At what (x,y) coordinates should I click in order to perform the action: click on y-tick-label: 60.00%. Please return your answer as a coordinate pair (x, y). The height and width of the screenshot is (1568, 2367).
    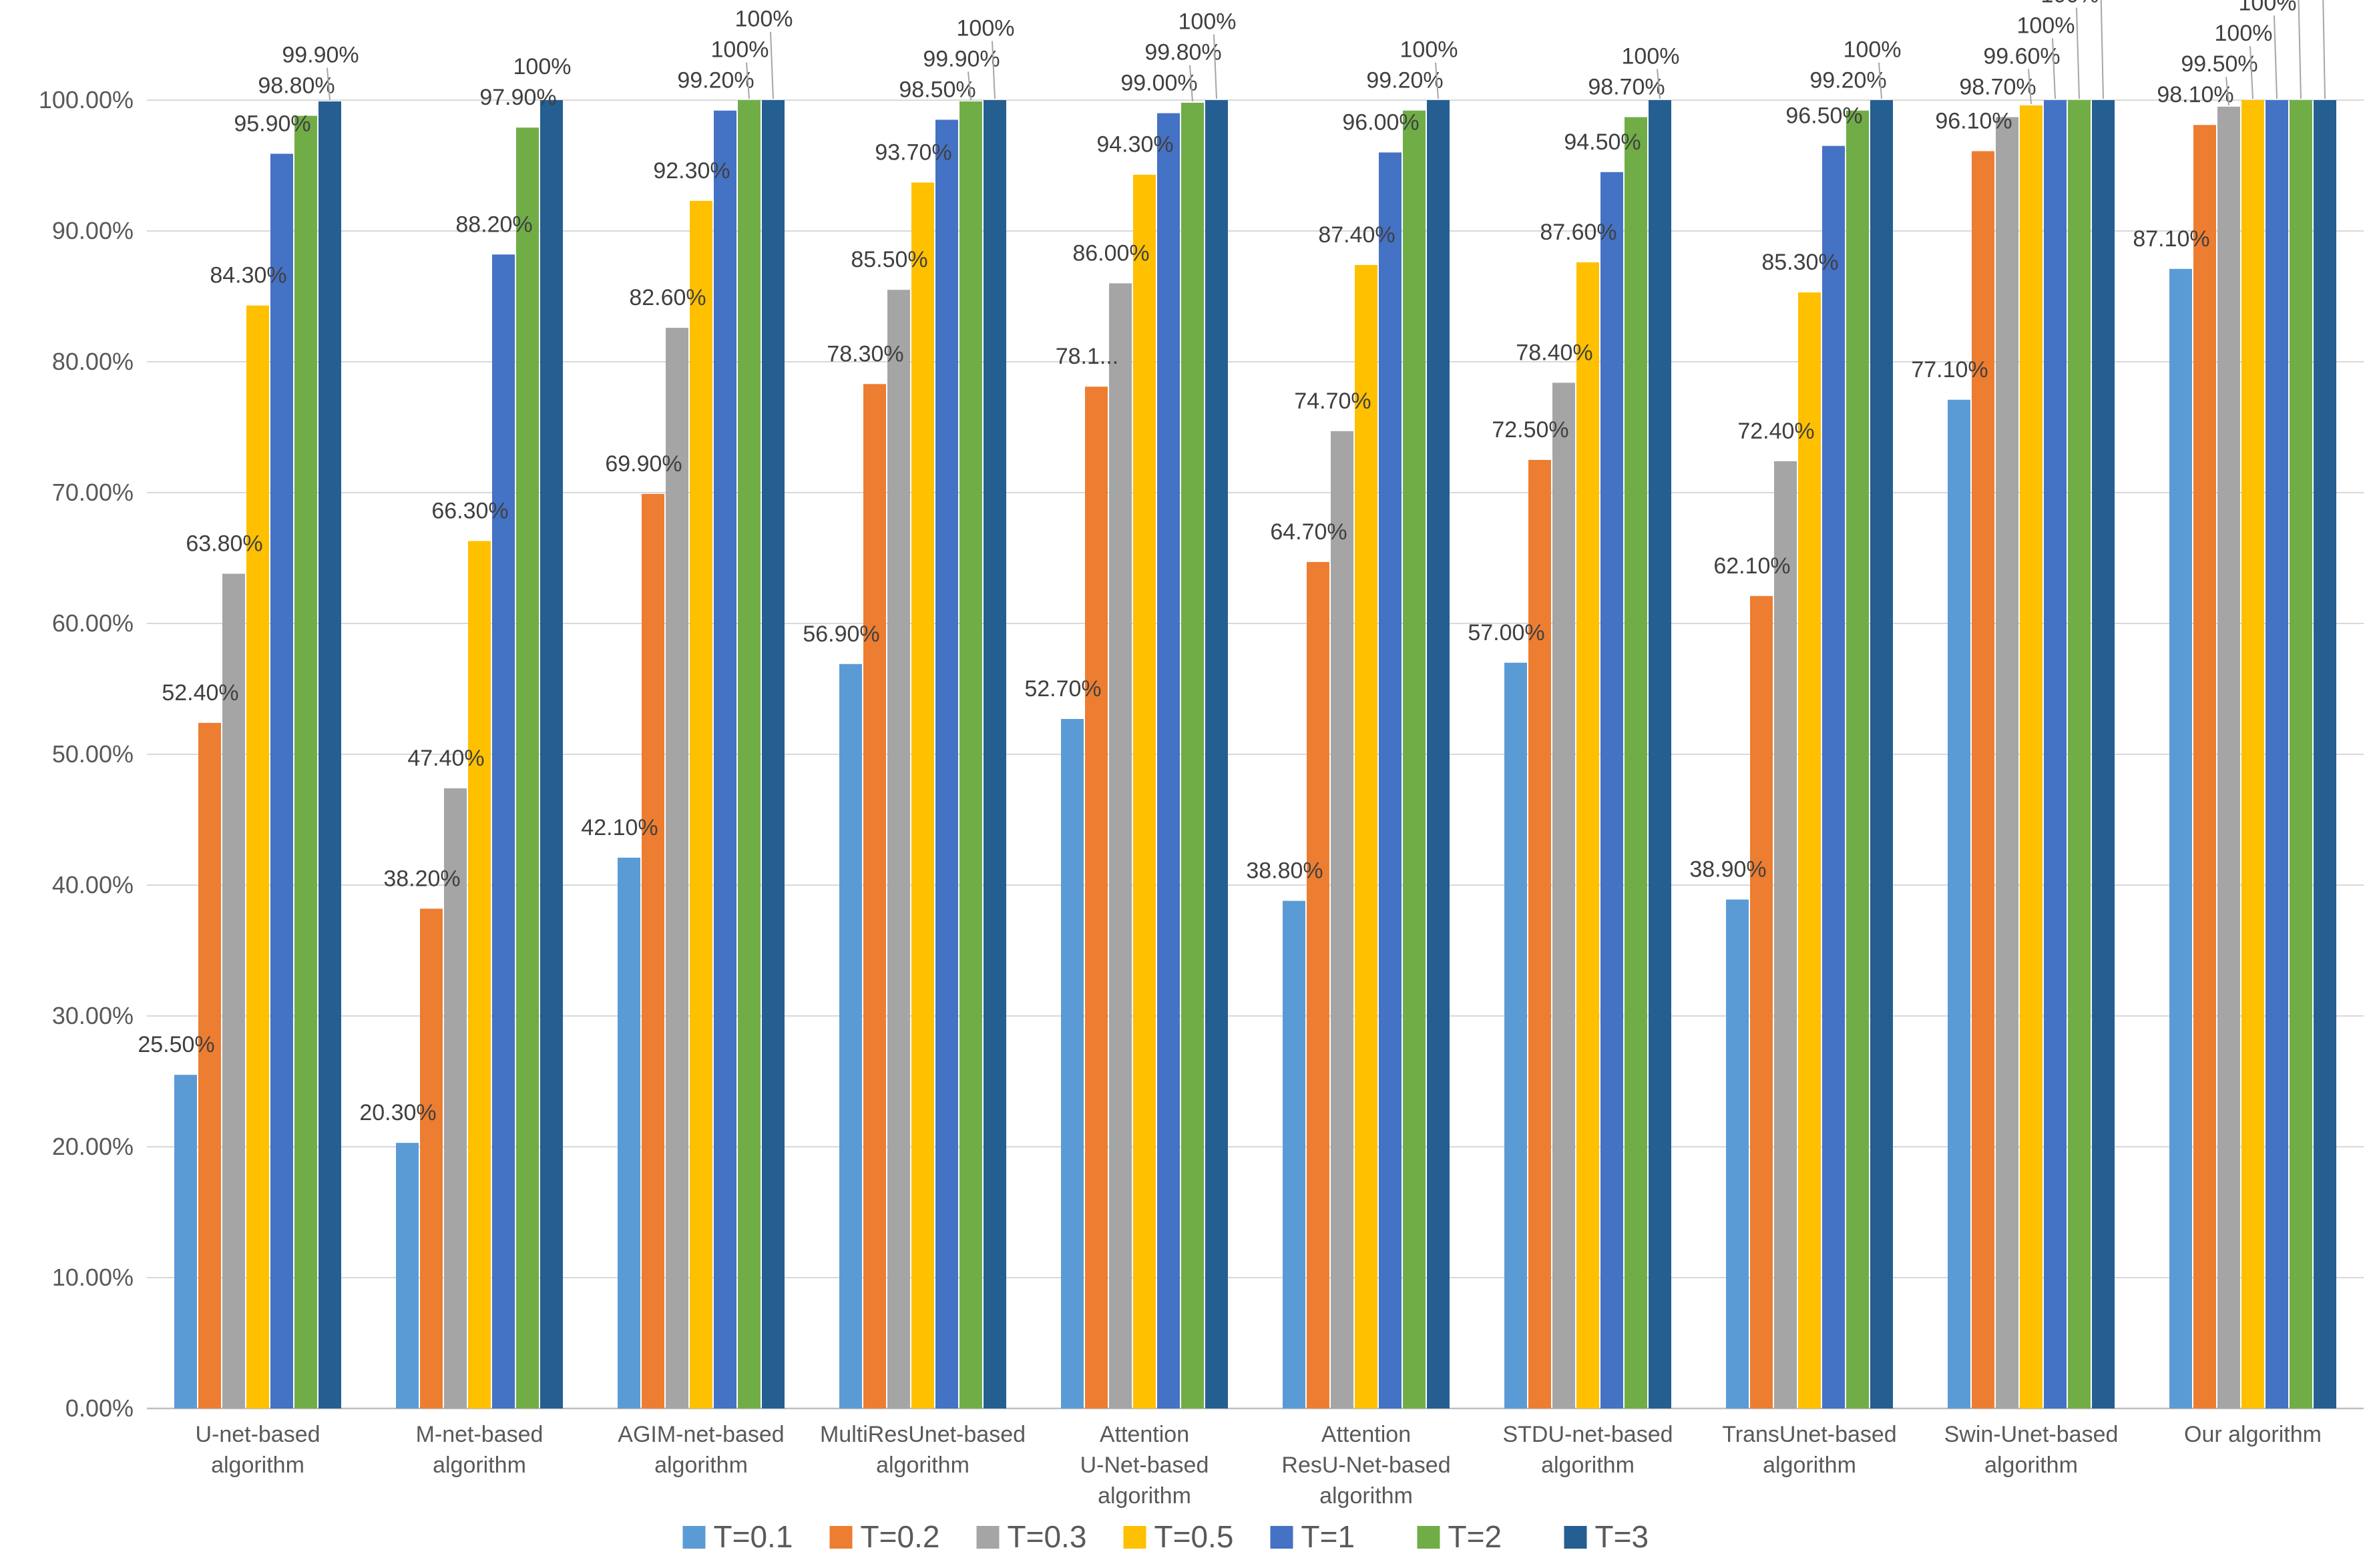
    Looking at the image, I should click on (93, 623).